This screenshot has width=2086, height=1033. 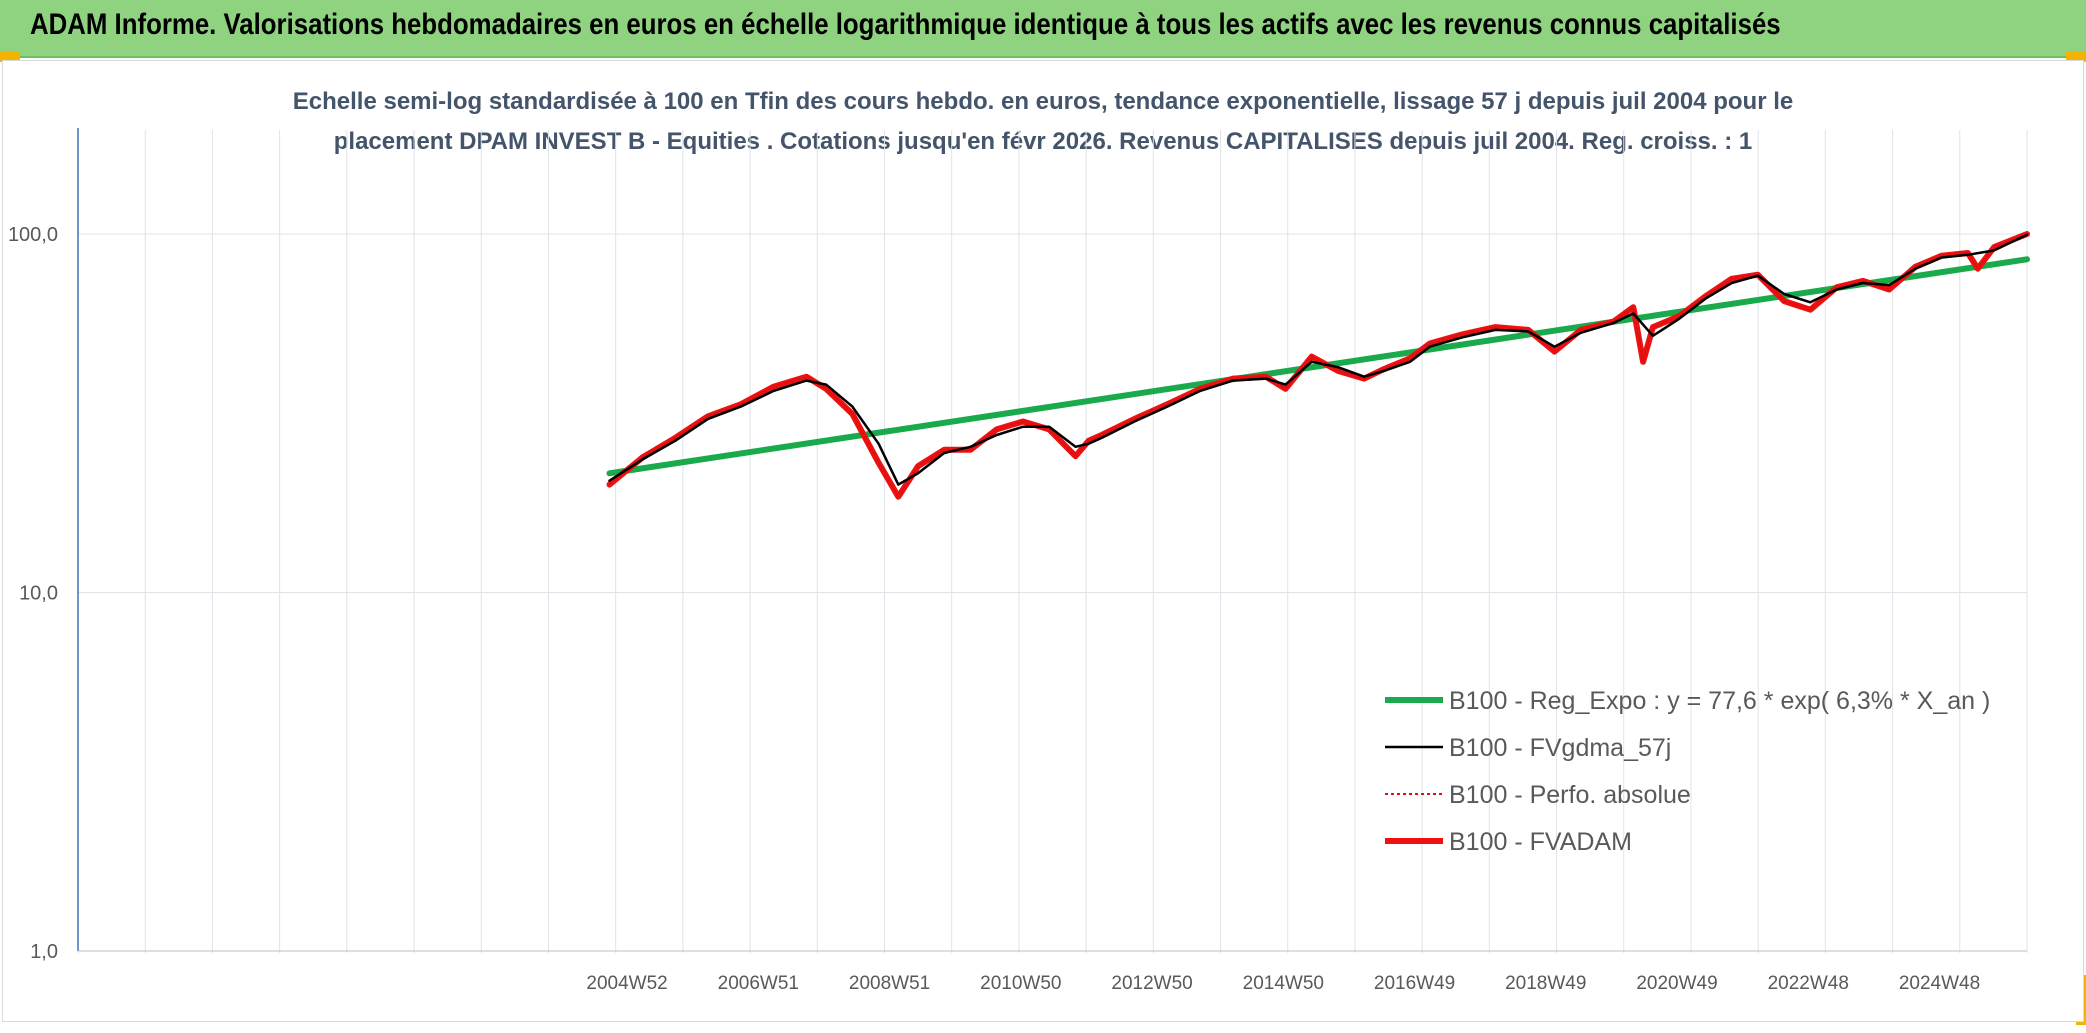 What do you see at coordinates (1545, 983) in the screenshot?
I see `x-tick-label: 2018W49` at bounding box center [1545, 983].